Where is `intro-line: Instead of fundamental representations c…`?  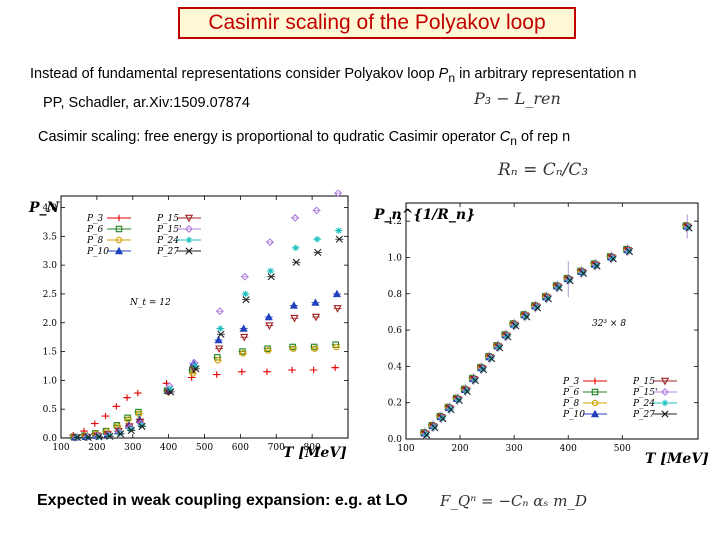
intro-line: Instead of fundamental representations c… is located at coordinates (333, 75).